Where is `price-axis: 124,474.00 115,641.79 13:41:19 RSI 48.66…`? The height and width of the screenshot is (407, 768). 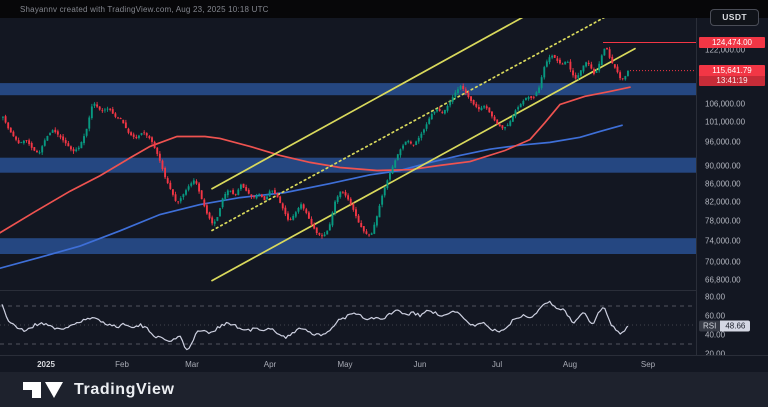
price-axis: 124,474.00 115,641.79 13:41:19 RSI 48.66… is located at coordinates (732, 188).